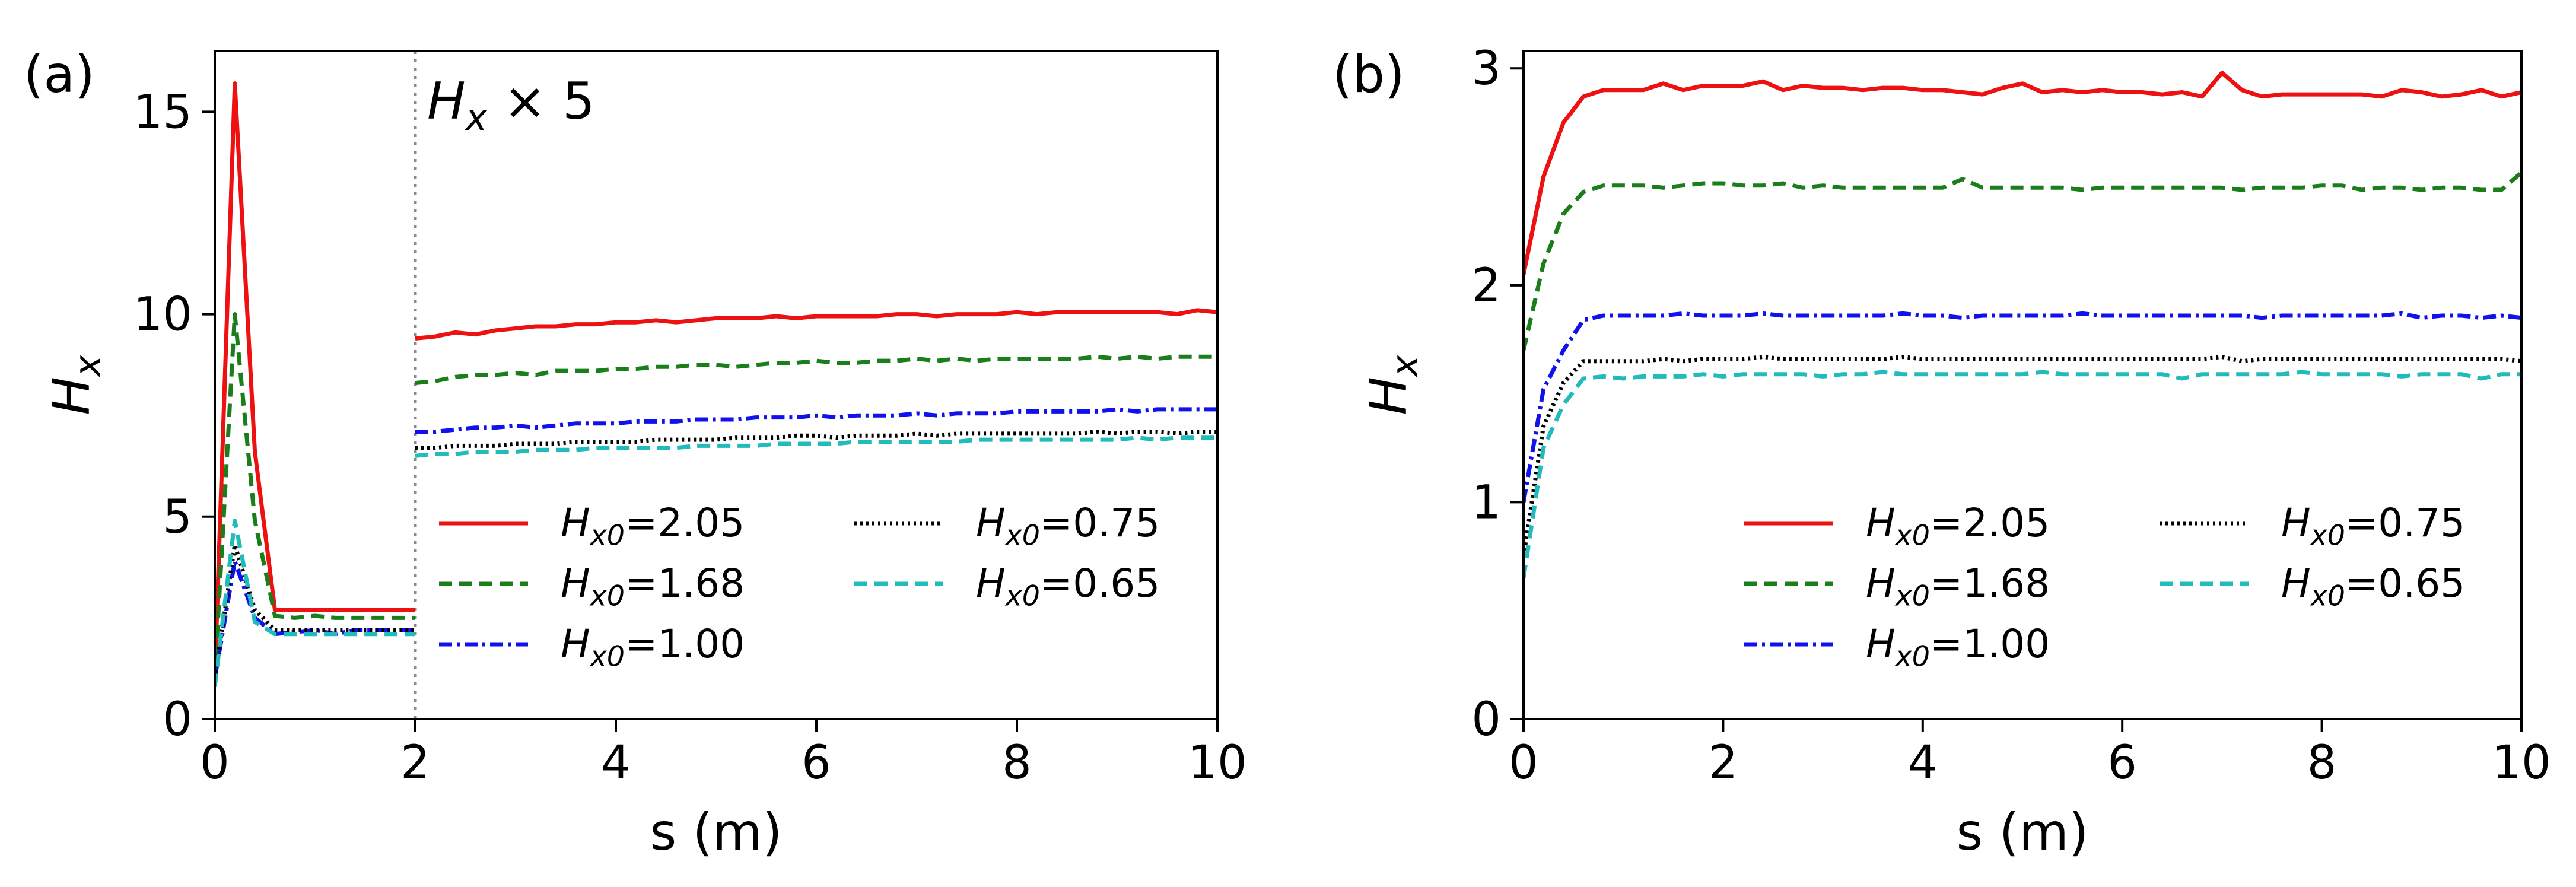 The image size is (2576, 887). I want to click on y-tick-label: 2, so click(1486, 286).